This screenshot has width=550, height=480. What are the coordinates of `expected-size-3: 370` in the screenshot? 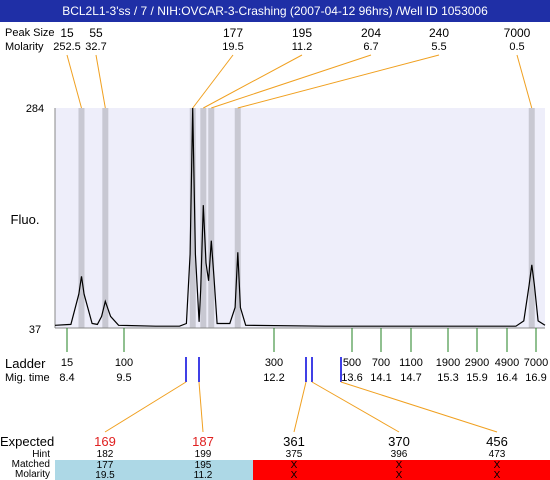 It's located at (399, 441).